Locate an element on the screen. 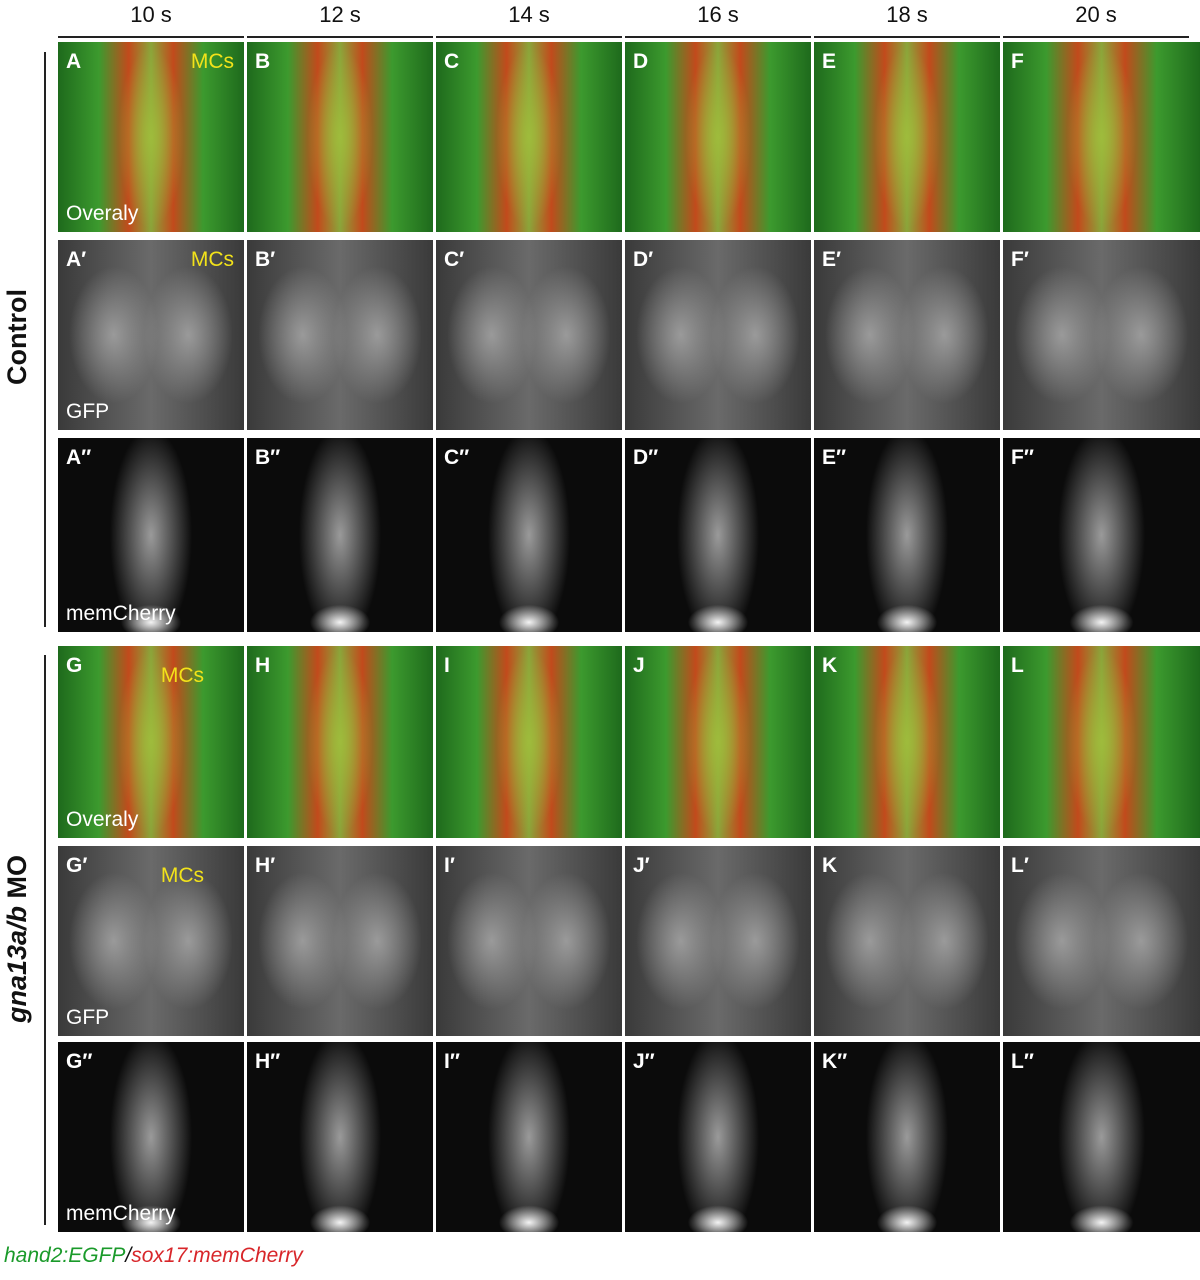 The image size is (1200, 1280). image-panel: G″ memCherry is located at coordinates (151, 1137).